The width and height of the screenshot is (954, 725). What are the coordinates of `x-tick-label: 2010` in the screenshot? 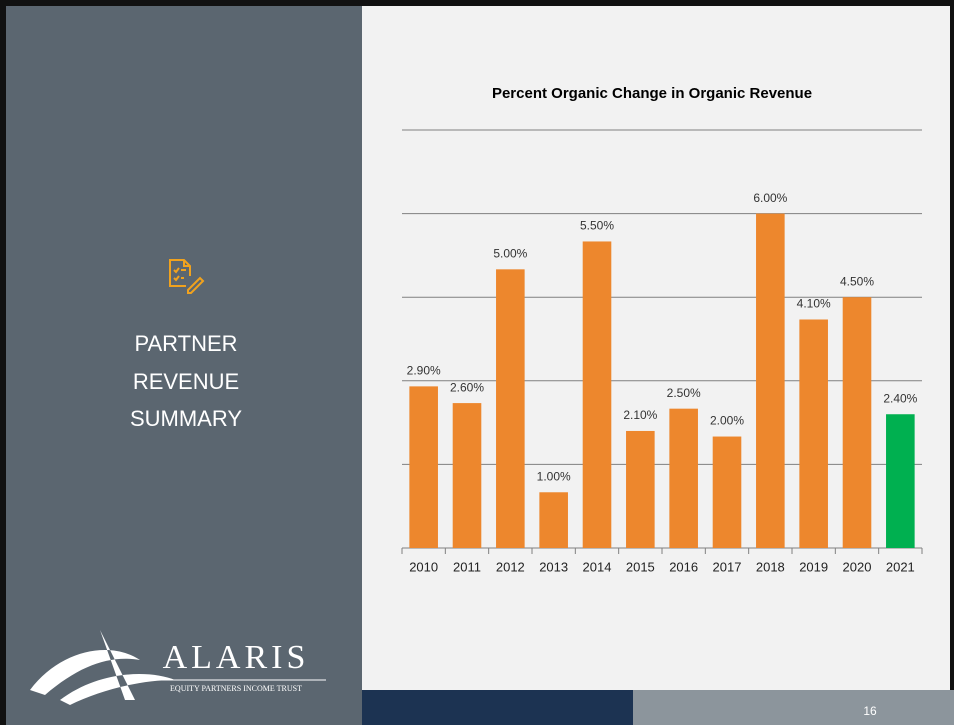 It's located at (423, 566).